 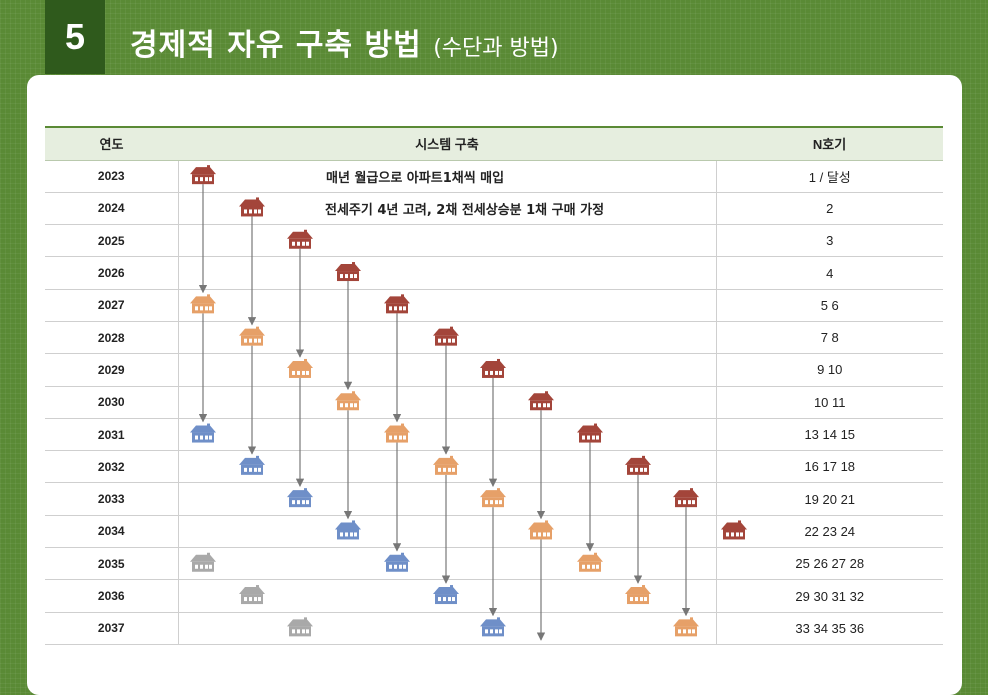 What do you see at coordinates (829, 305) in the screenshot?
I see `row-count: 5 6` at bounding box center [829, 305].